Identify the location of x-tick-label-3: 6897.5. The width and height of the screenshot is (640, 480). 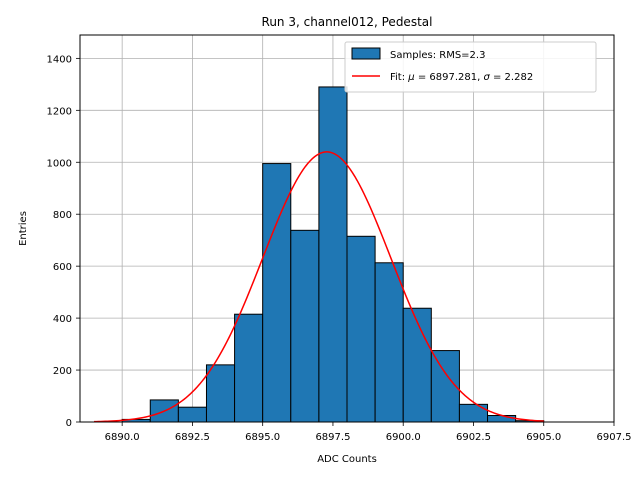
(332, 437).